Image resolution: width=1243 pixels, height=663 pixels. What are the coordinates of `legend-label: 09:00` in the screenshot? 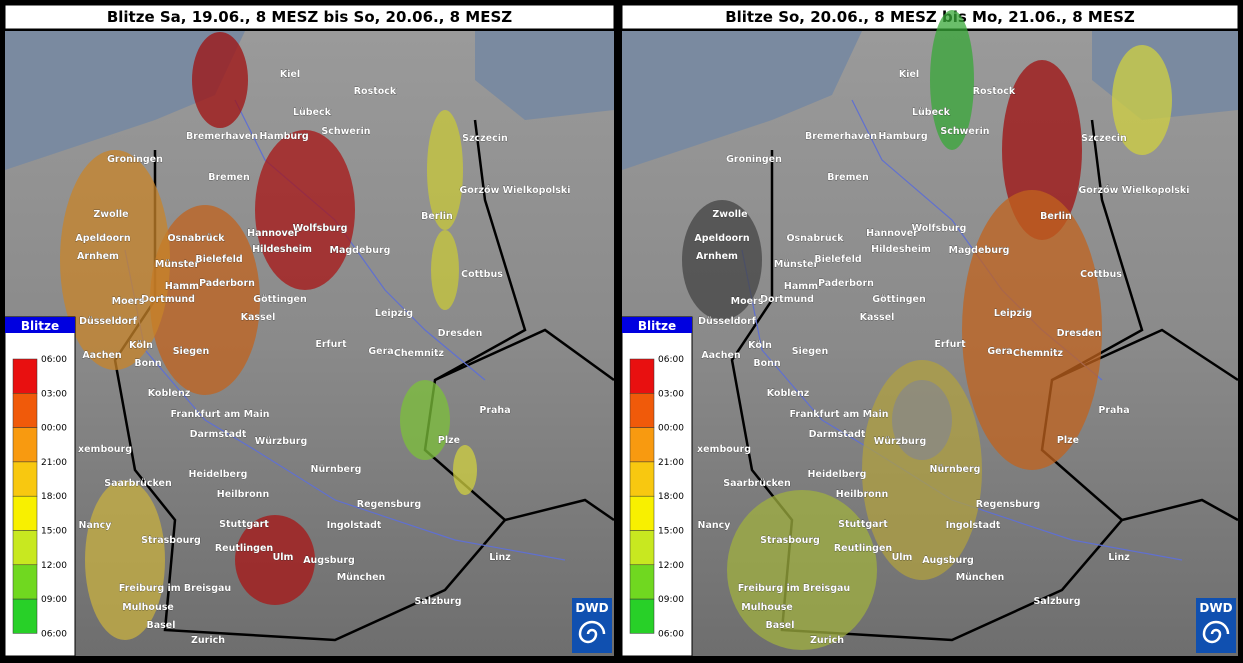 It's located at (671, 600).